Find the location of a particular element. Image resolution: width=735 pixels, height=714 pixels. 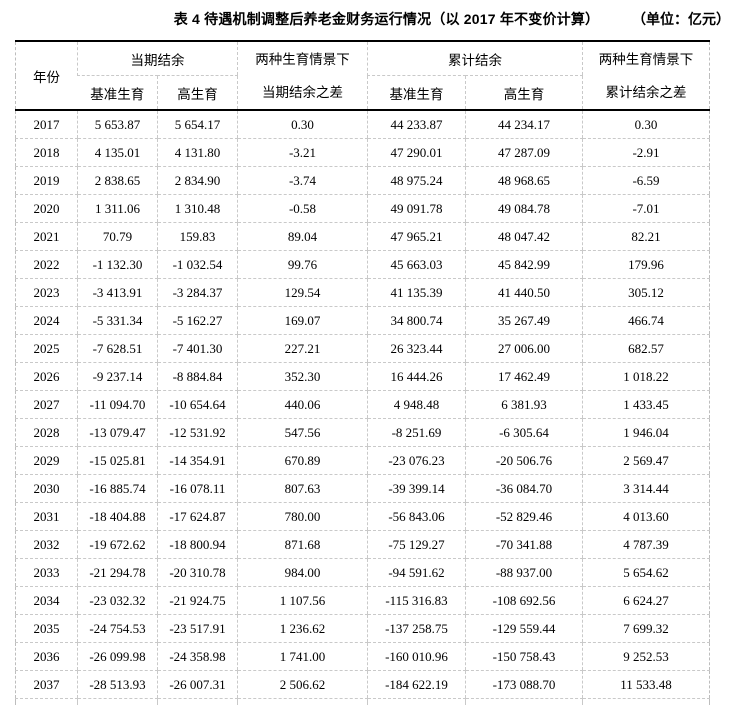

value-cell: 6 381.93 is located at coordinates (524, 404).